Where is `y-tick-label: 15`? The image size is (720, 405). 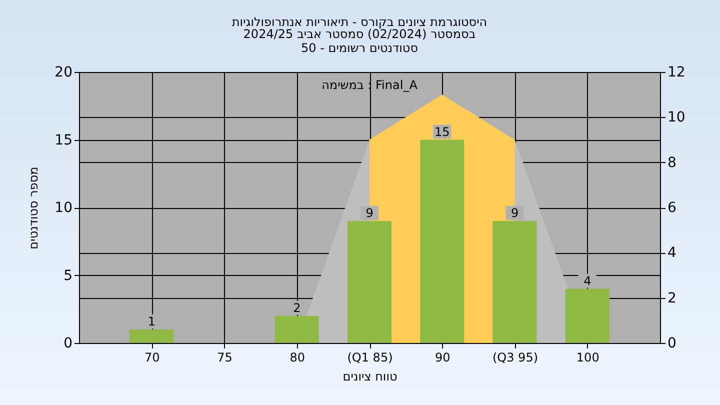 y-tick-label: 15 is located at coordinates (63, 140).